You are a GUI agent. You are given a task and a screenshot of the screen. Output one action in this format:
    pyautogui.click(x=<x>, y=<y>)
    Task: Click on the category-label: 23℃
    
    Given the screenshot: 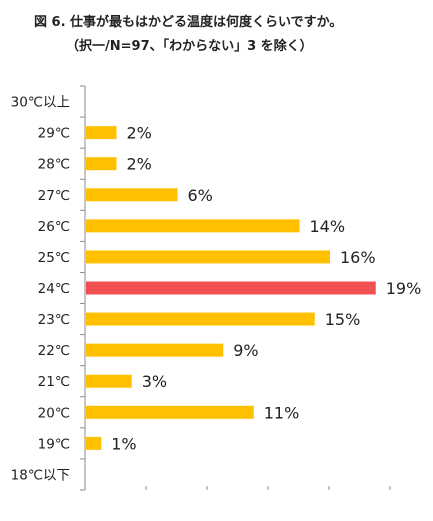 What is the action you would take?
    pyautogui.click(x=54, y=320)
    